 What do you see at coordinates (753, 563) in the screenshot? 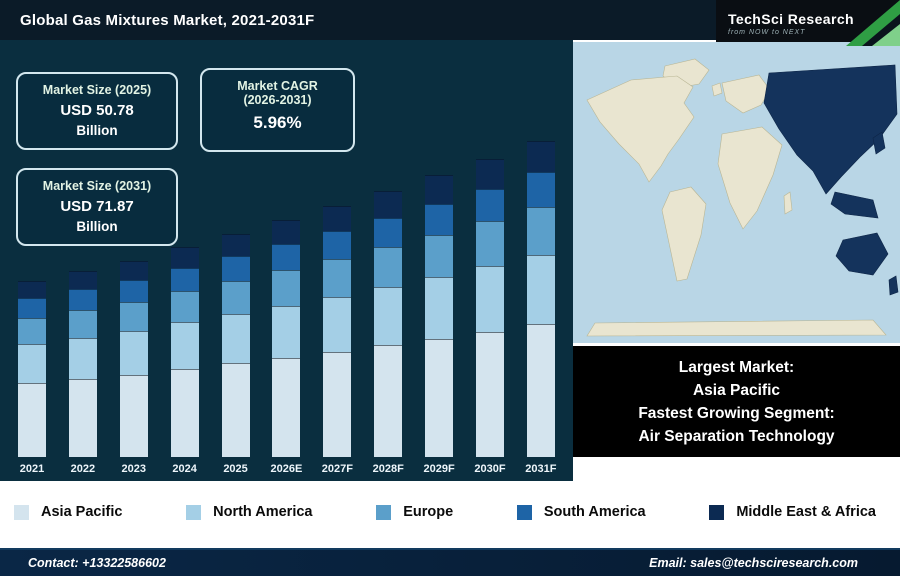
I see `footer-email: Email: sales@techsciresearch.com` at bounding box center [753, 563].